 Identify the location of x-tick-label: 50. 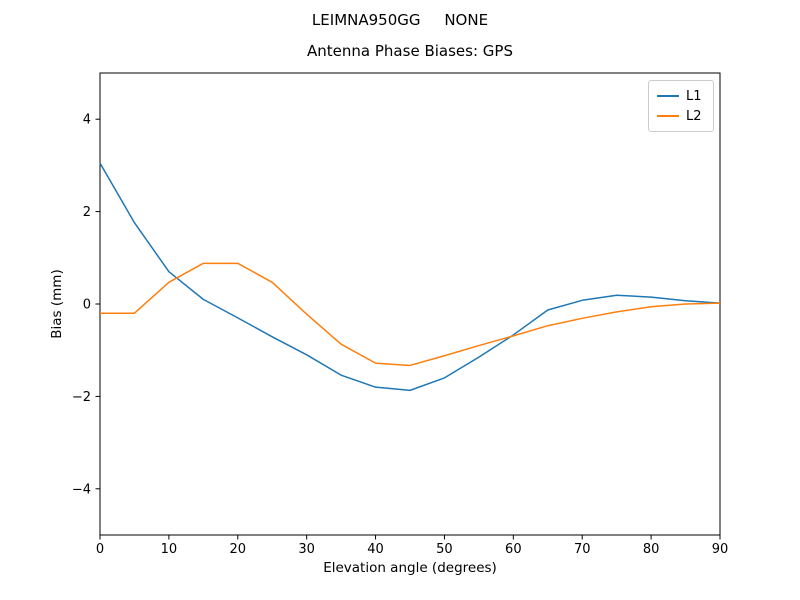
(444, 549).